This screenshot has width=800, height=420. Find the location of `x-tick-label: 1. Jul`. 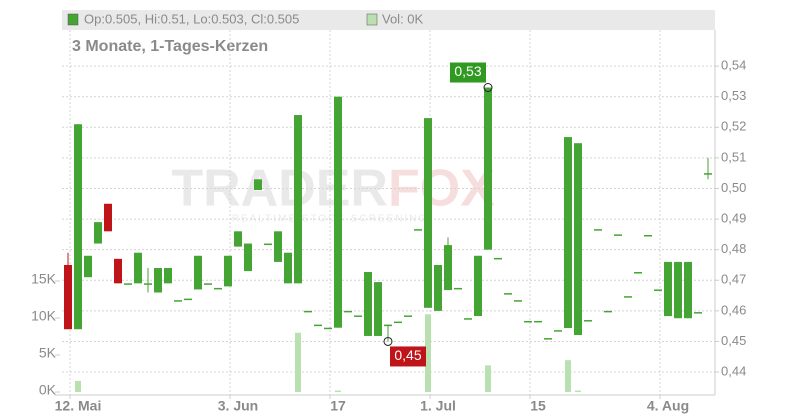

x-tick-label: 1. Jul is located at coordinates (438, 406).